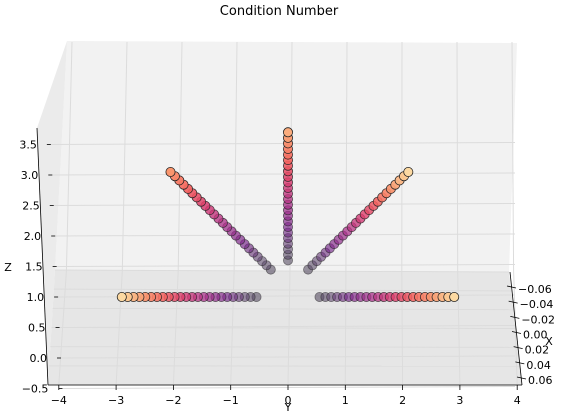 The image size is (564, 417). Describe the element at coordinates (535, 335) in the screenshot. I see `x-tick-label: 0.00` at that location.